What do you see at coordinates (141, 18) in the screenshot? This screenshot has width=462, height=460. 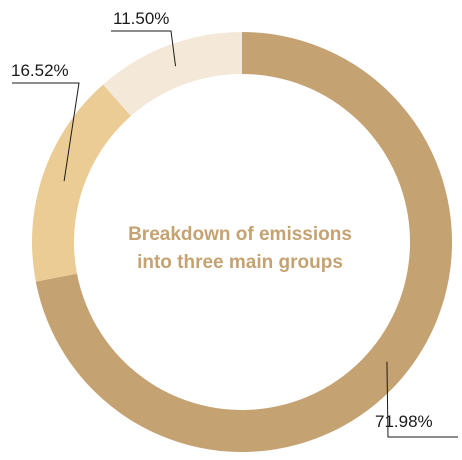 I see `slice-label-3: 11.50%` at bounding box center [141, 18].